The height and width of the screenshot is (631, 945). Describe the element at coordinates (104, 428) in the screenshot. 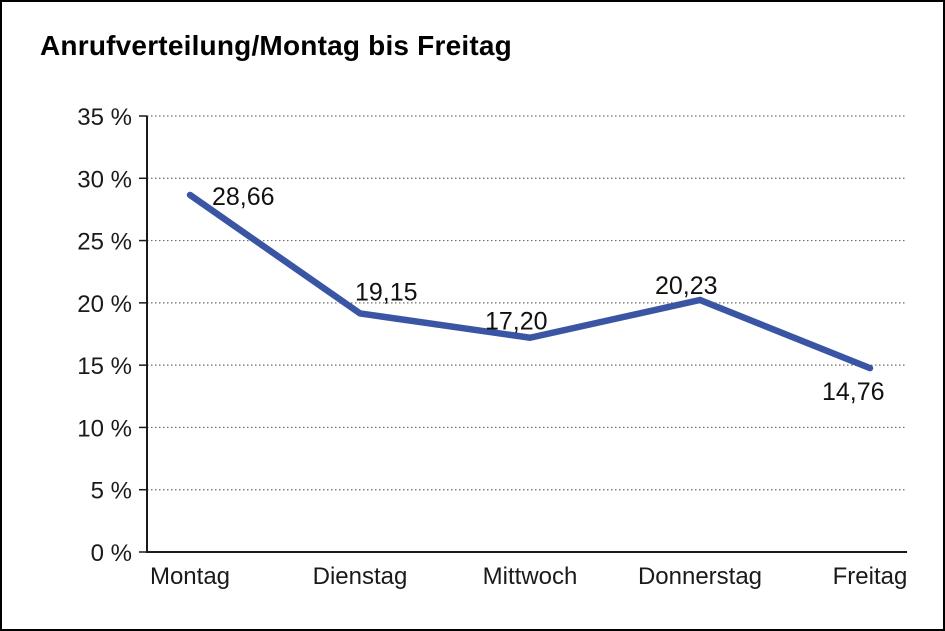

I see `y-tick-label: 10 %` at that location.